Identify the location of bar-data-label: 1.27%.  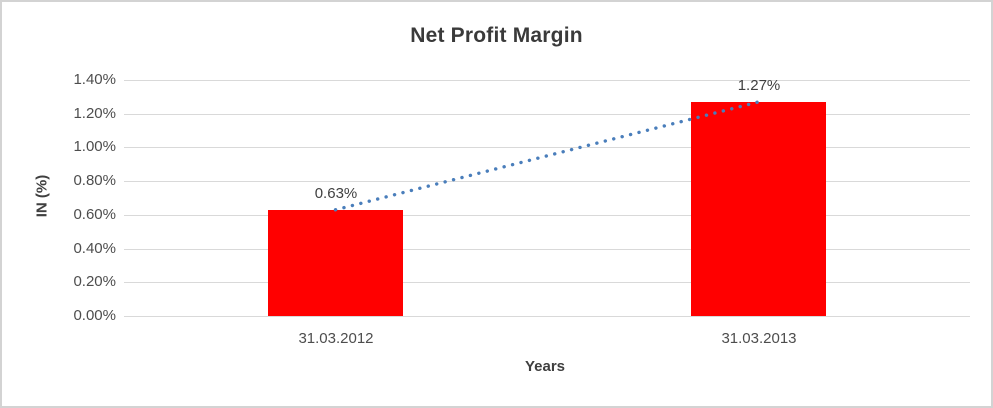
(759, 85).